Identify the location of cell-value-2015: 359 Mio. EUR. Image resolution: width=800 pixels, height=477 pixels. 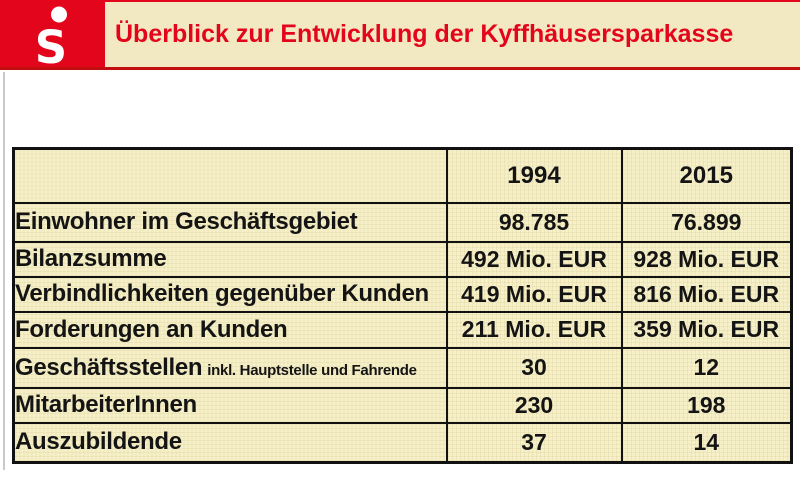
(706, 329).